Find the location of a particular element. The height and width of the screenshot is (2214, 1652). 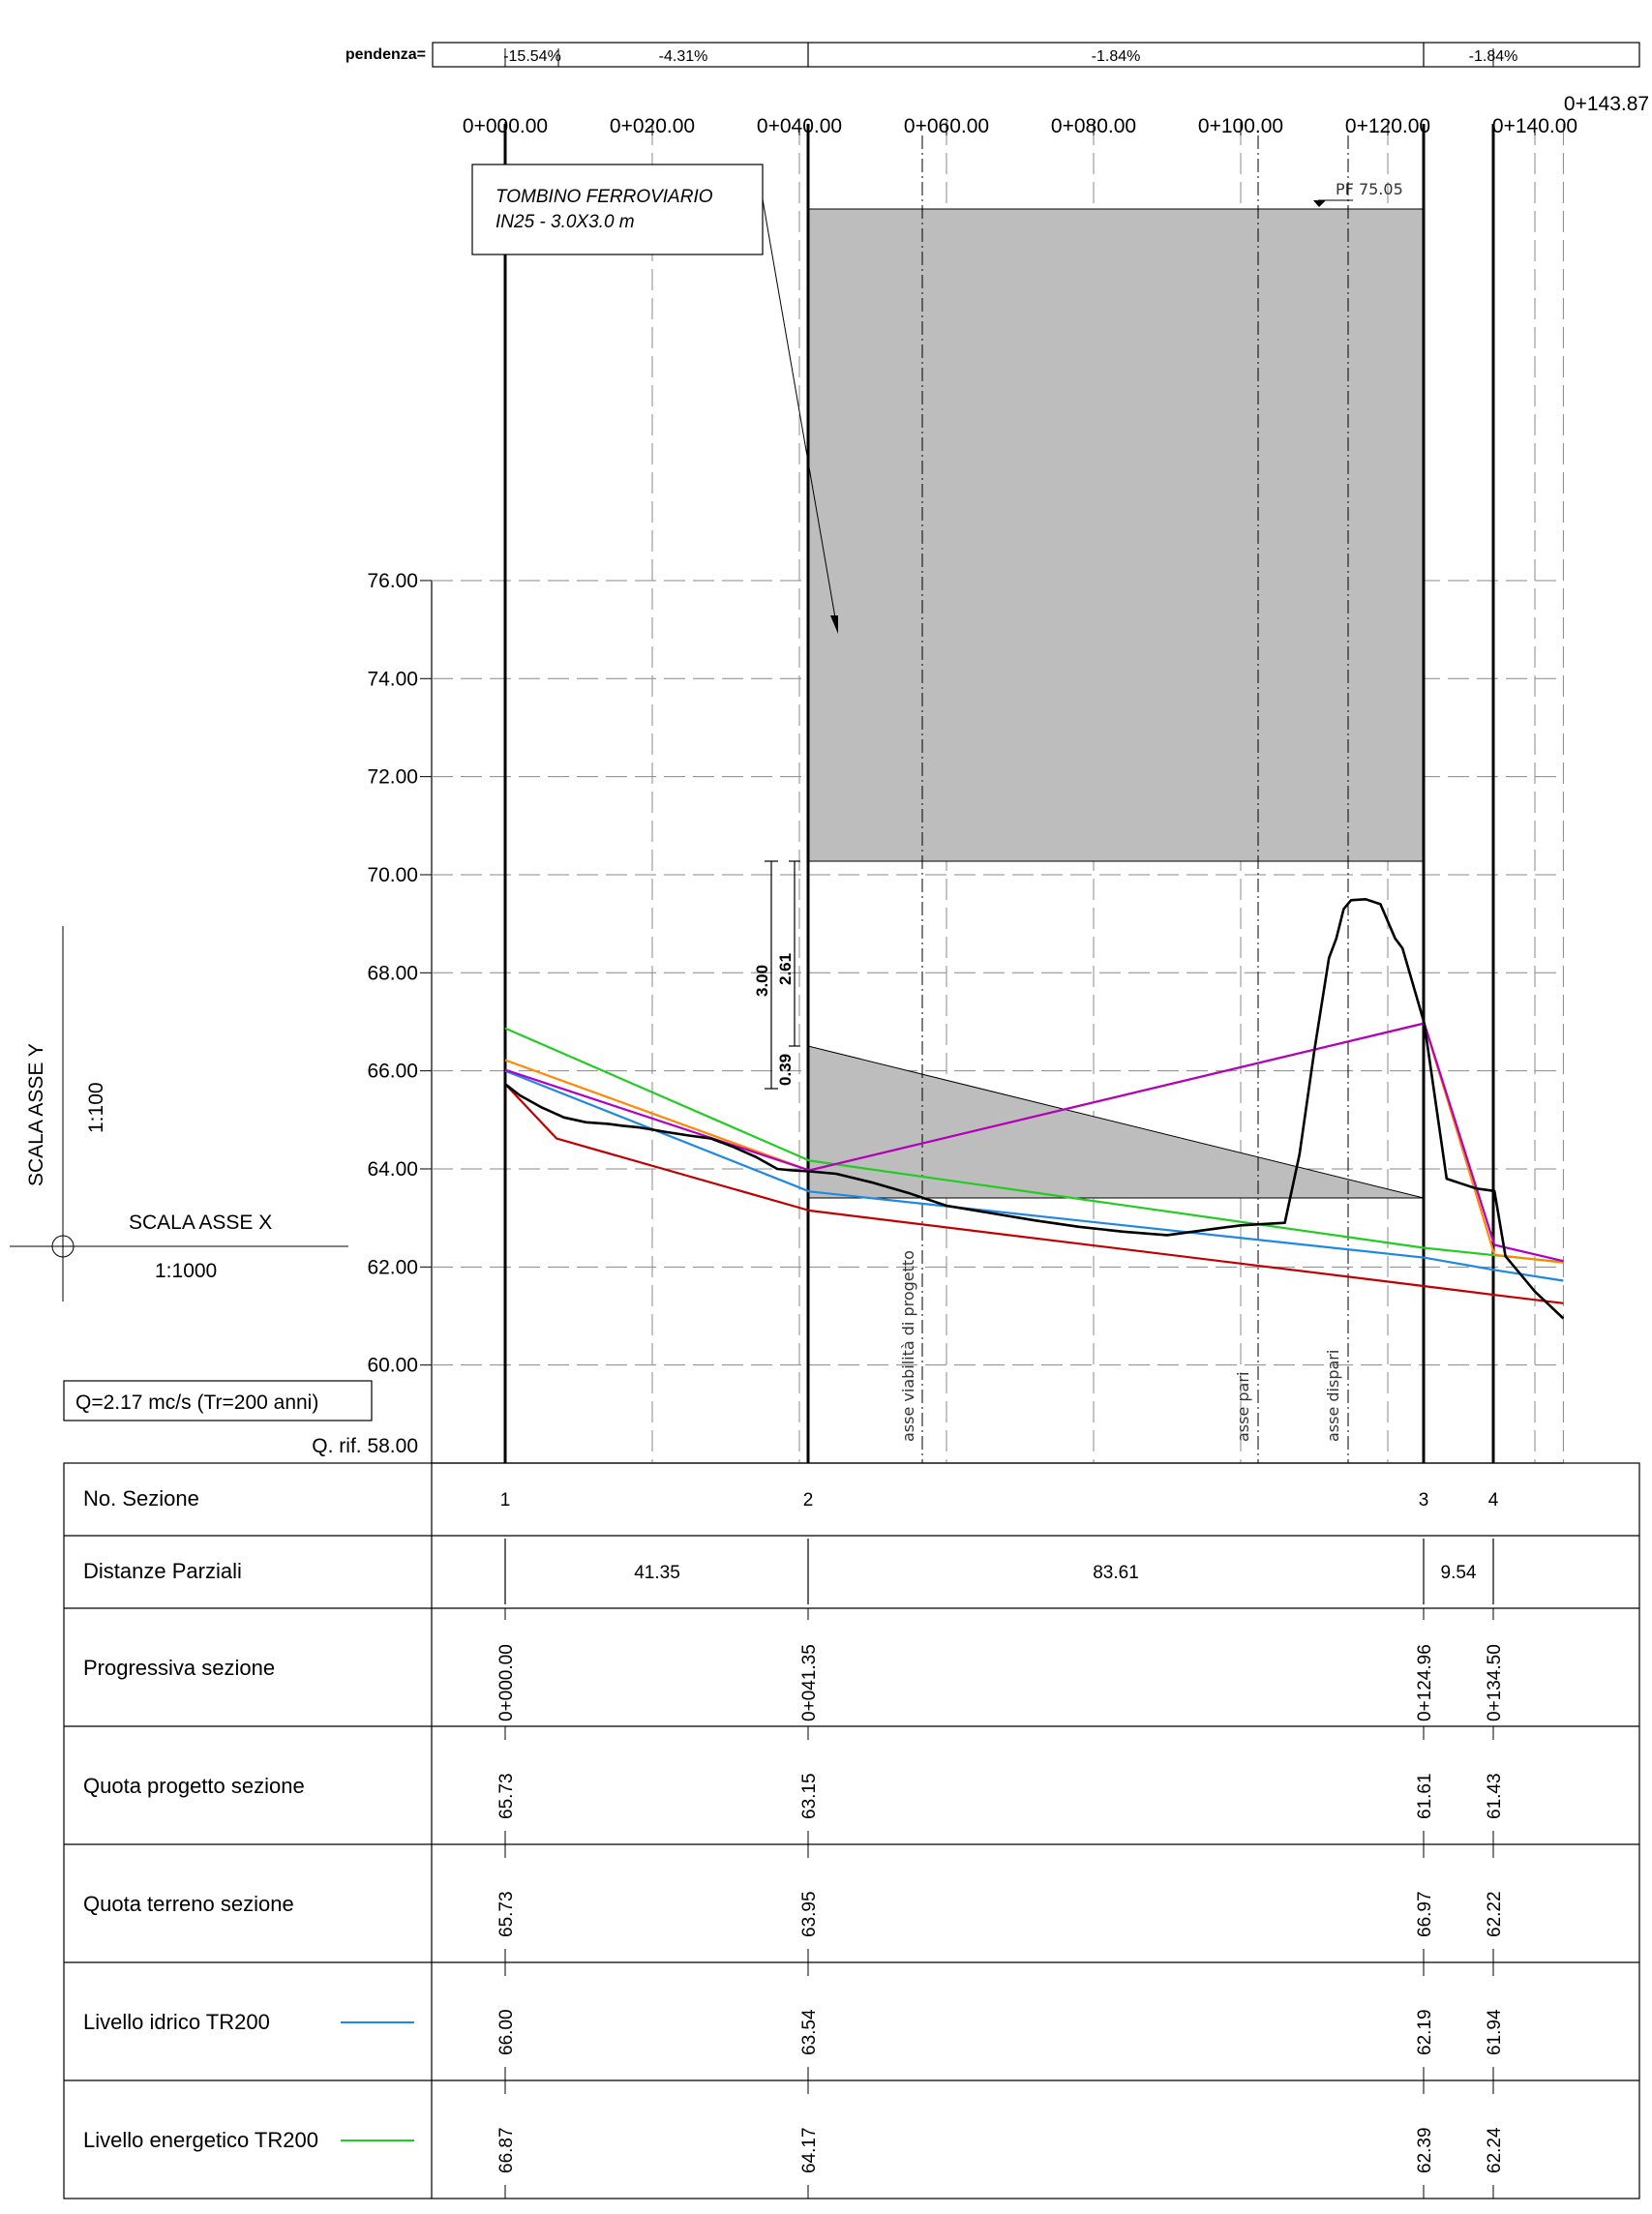

section-number-4: 4 is located at coordinates (1493, 1500).